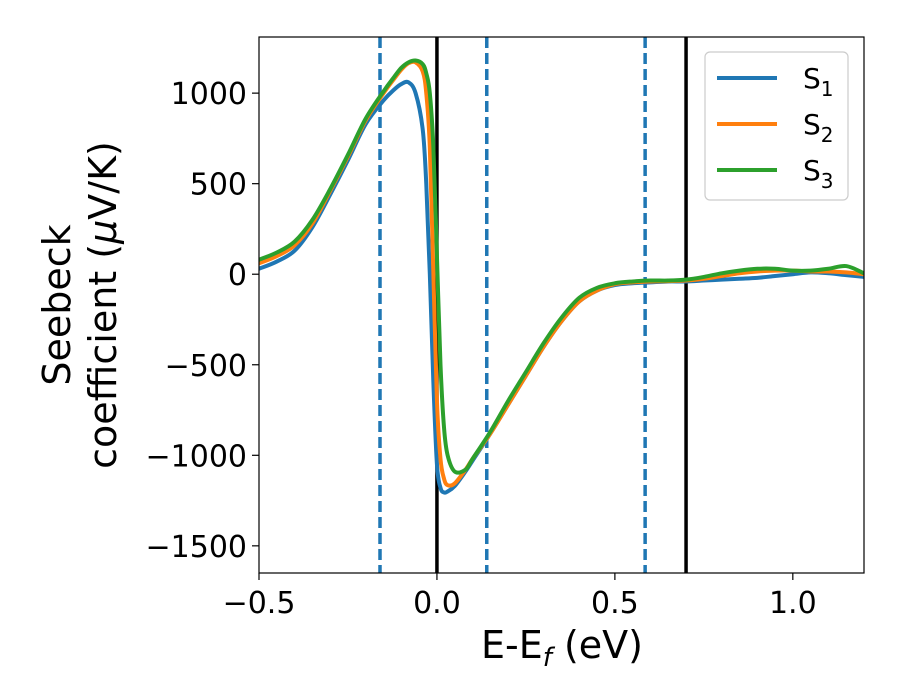 This screenshot has width=900, height=700. I want to click on x-tick-label: 0.0, so click(437, 603).